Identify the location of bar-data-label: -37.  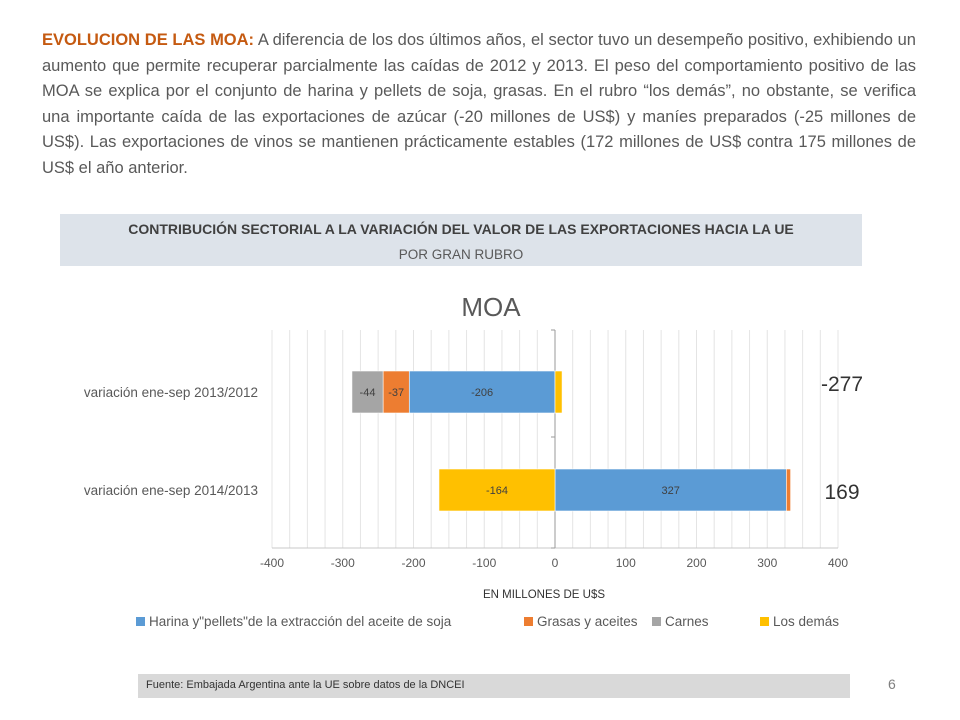
(396, 393).